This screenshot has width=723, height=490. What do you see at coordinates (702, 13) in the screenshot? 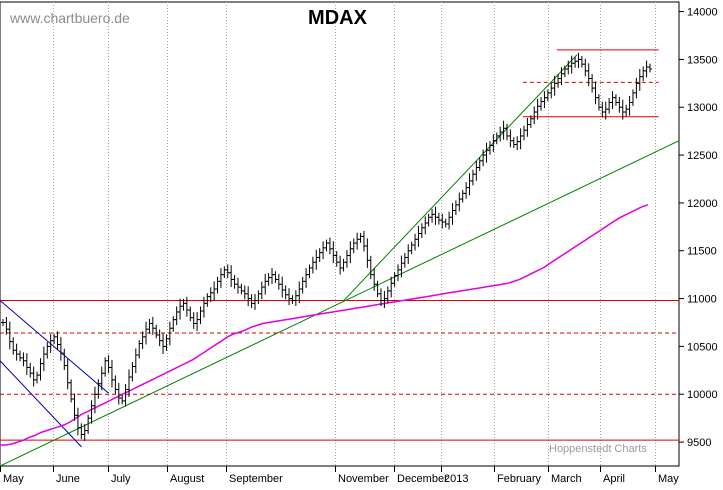
I see `y-tick-label: 14000` at bounding box center [702, 13].